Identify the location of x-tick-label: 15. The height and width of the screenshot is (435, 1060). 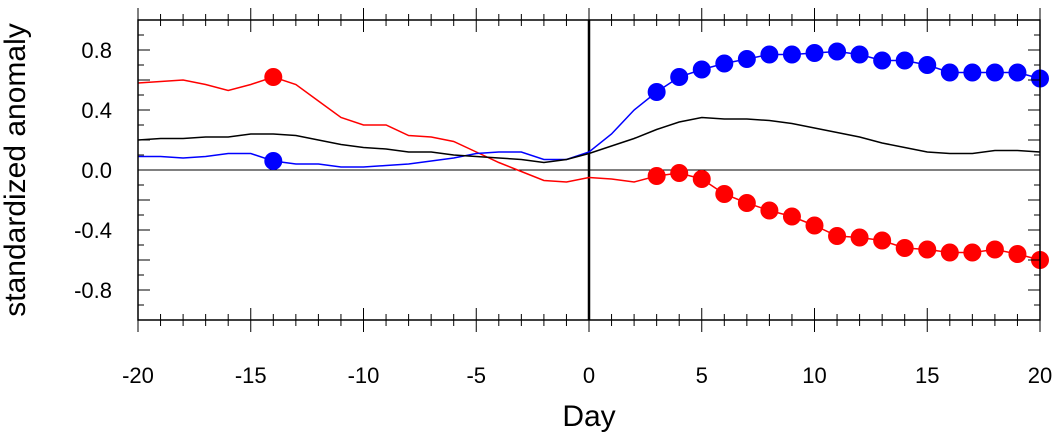
(927, 375).